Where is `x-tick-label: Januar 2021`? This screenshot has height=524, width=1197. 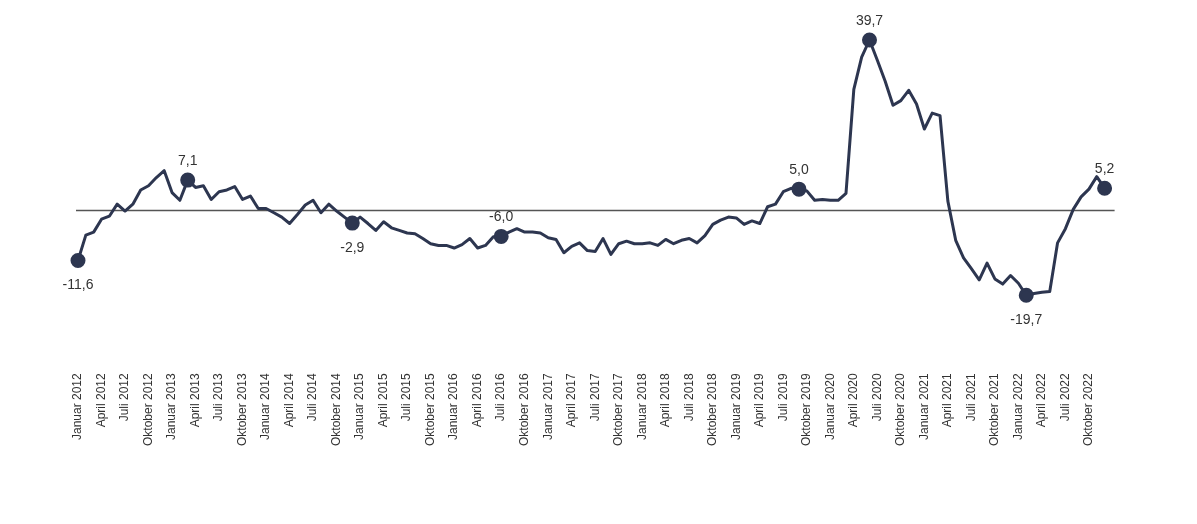 x-tick-label: Januar 2021 is located at coordinates (923, 406).